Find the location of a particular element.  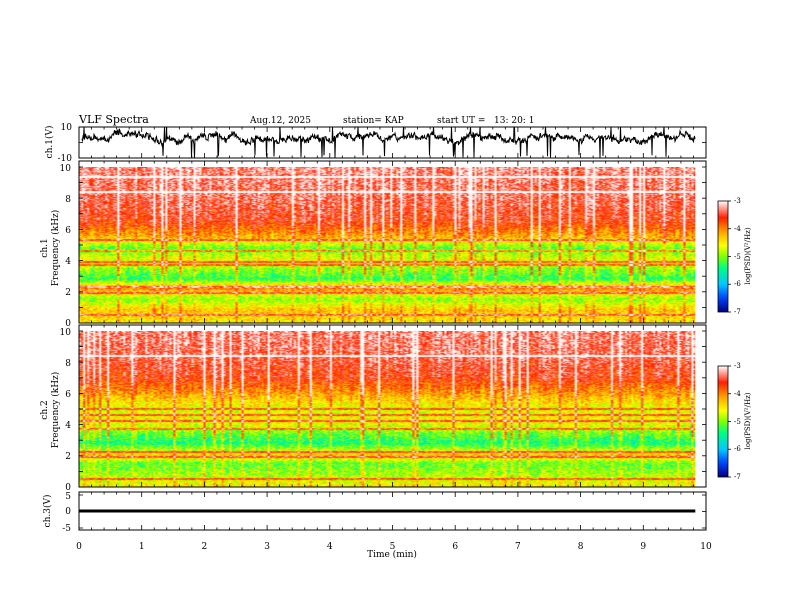

ch2-freq-tick-6: 6 is located at coordinates (68, 395).